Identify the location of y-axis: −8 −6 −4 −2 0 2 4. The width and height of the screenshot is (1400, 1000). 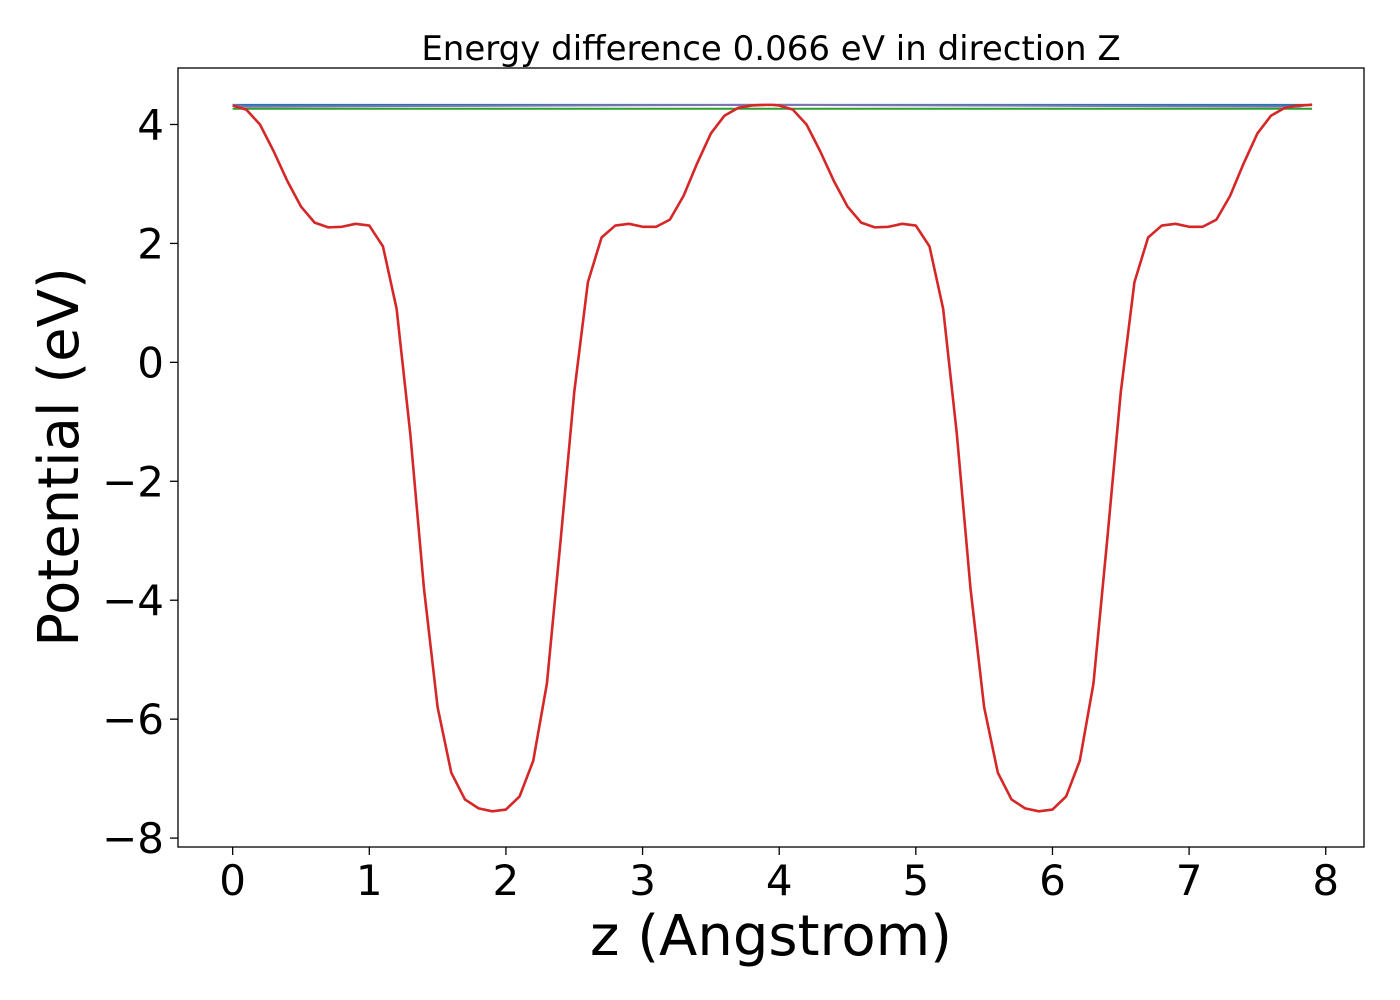
(140, 481).